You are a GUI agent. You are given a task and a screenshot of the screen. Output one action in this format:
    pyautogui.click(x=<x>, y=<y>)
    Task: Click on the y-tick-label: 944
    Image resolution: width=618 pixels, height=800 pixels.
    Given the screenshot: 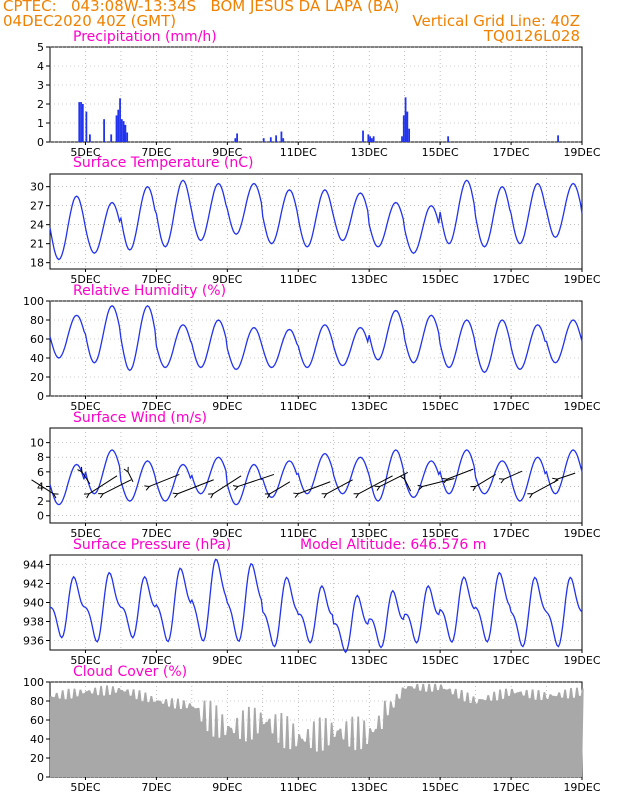 What is the action you would take?
    pyautogui.click(x=33, y=565)
    